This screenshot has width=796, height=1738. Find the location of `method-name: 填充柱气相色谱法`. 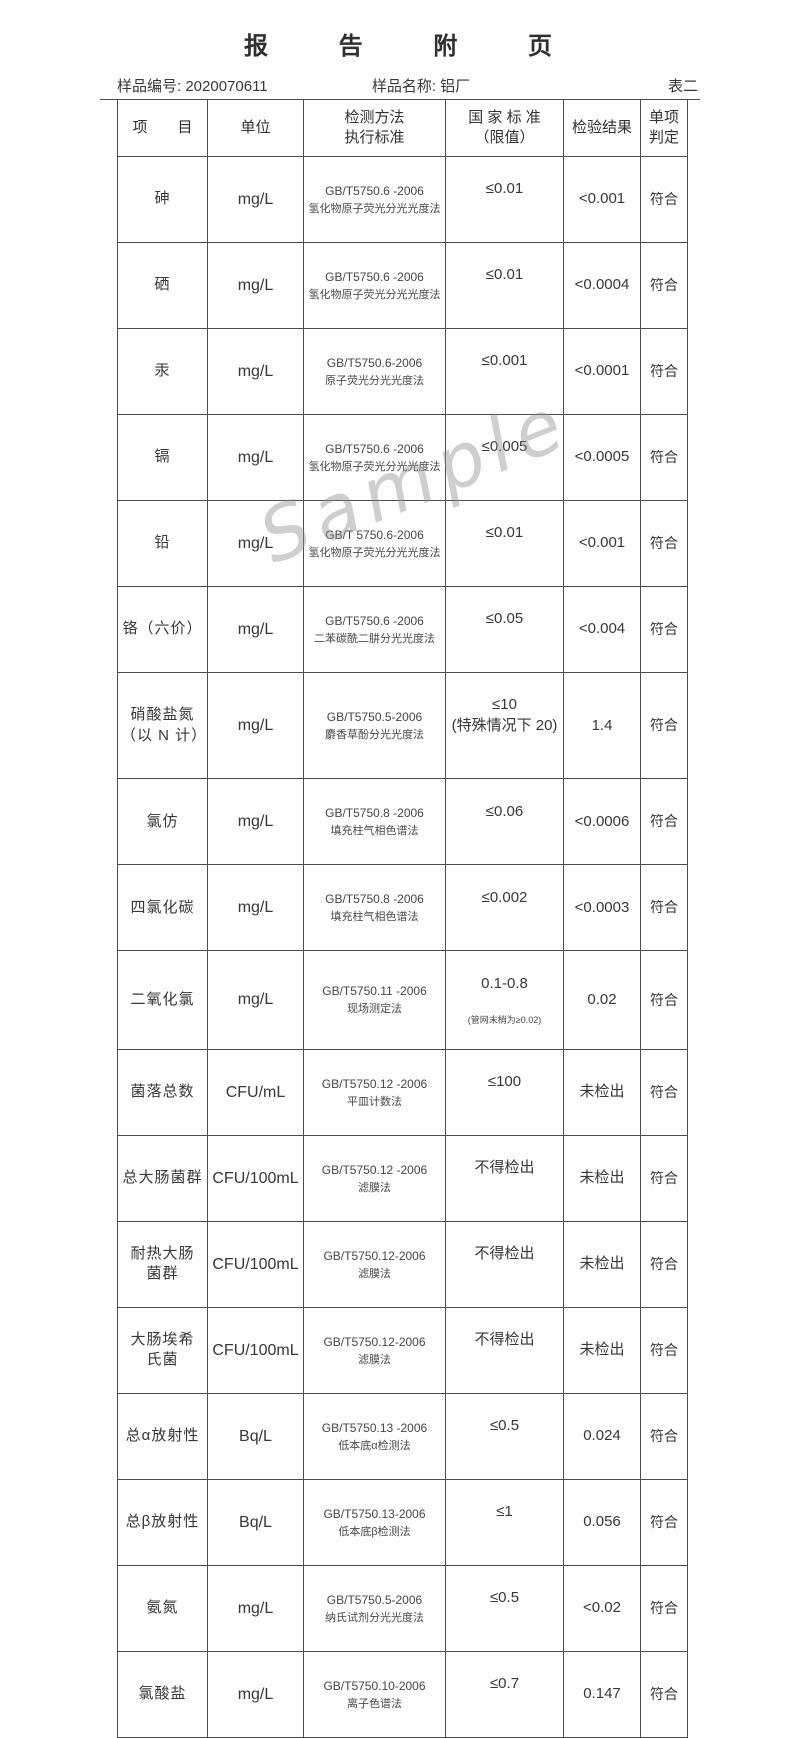

method-name: 填充柱气相色谱法 is located at coordinates (374, 831).